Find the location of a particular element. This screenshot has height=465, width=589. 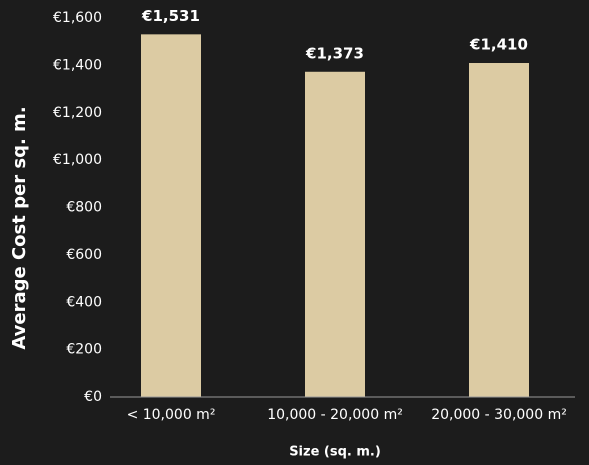

x-tick-label: 20,000 - 30,000 m² is located at coordinates (499, 415).